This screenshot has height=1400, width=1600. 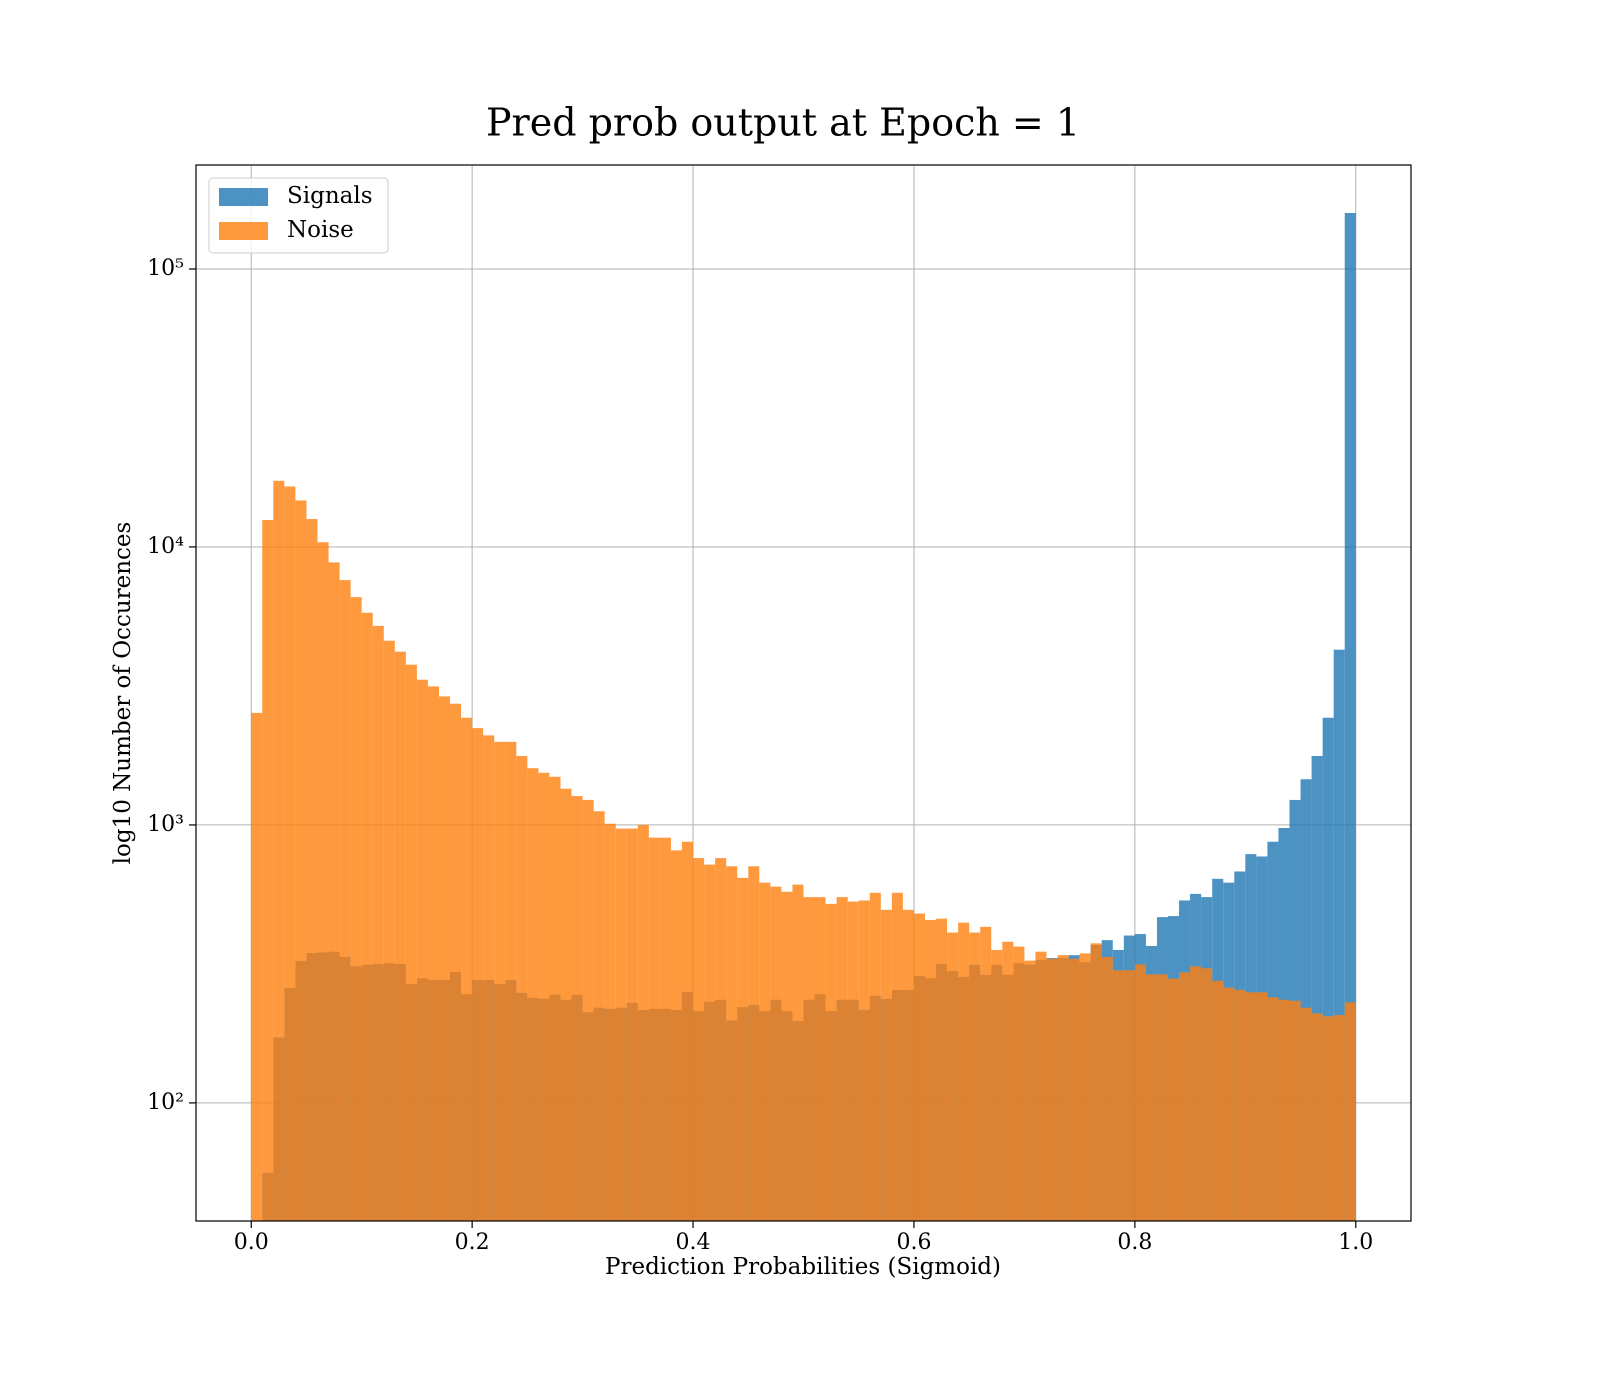 What do you see at coordinates (165, 824) in the screenshot?
I see `y-tick-label: 10³` at bounding box center [165, 824].